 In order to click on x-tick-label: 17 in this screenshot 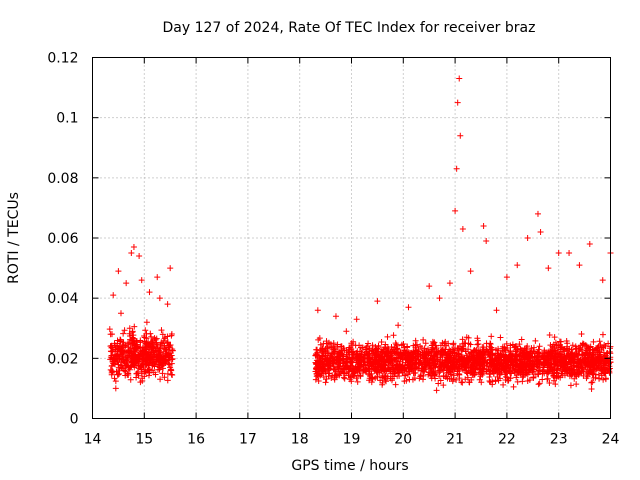, I will do `click(248, 440)`.